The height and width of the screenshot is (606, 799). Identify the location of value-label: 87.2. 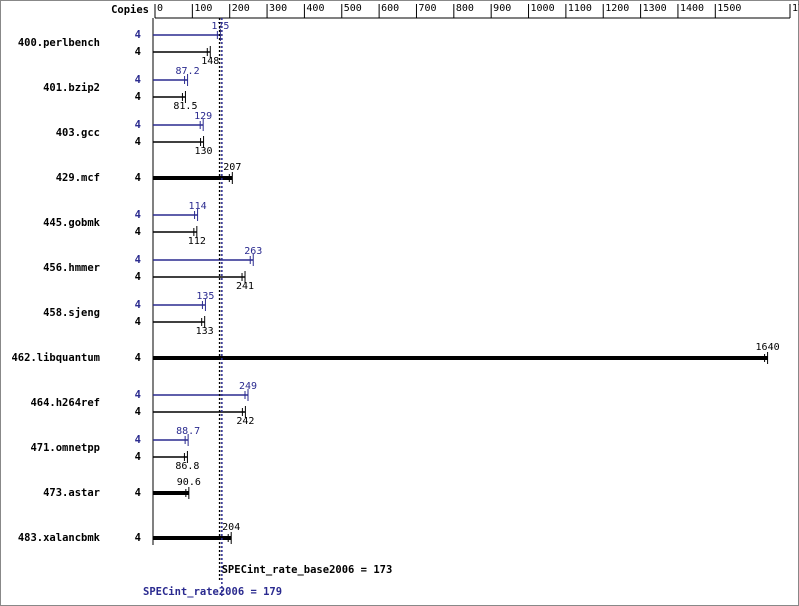
(188, 71).